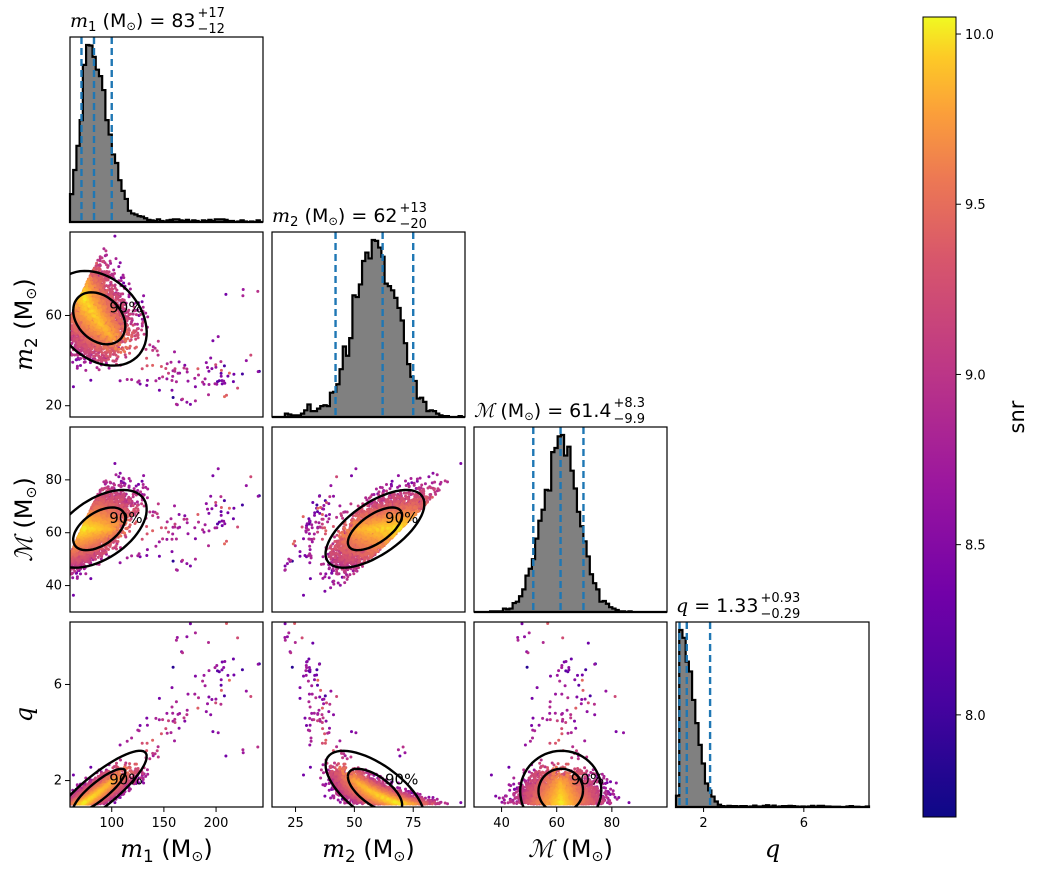 This screenshot has width=1038, height=874. What do you see at coordinates (542, 411) in the screenshot?
I see `title-mc: ℳ (M⊙) = 61.4` at bounding box center [542, 411].